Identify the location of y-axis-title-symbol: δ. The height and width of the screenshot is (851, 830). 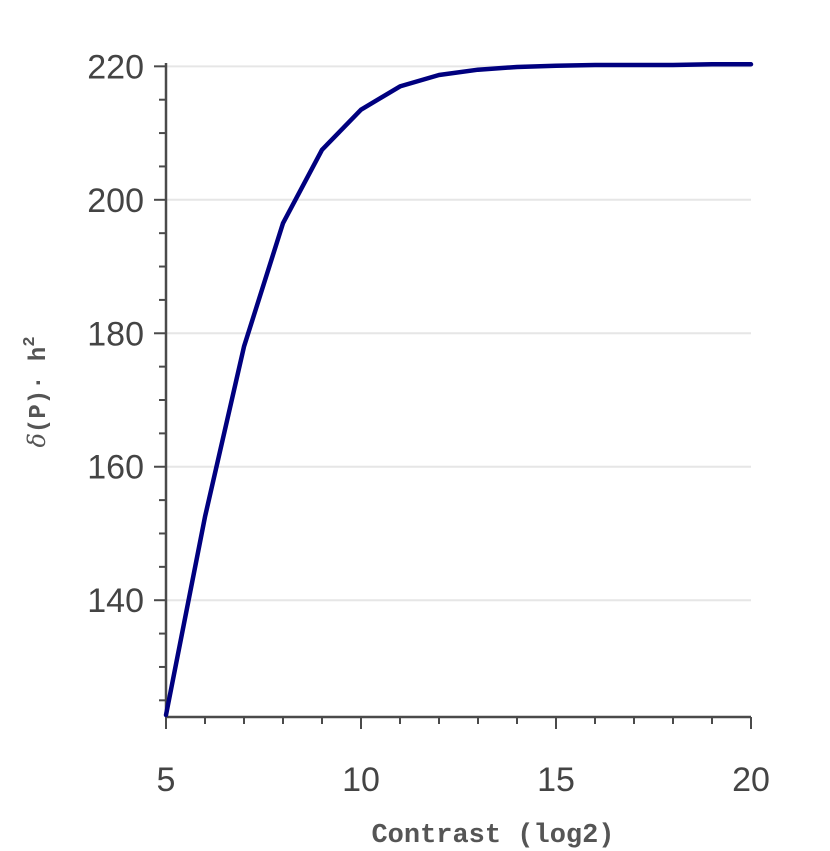
(37, 440).